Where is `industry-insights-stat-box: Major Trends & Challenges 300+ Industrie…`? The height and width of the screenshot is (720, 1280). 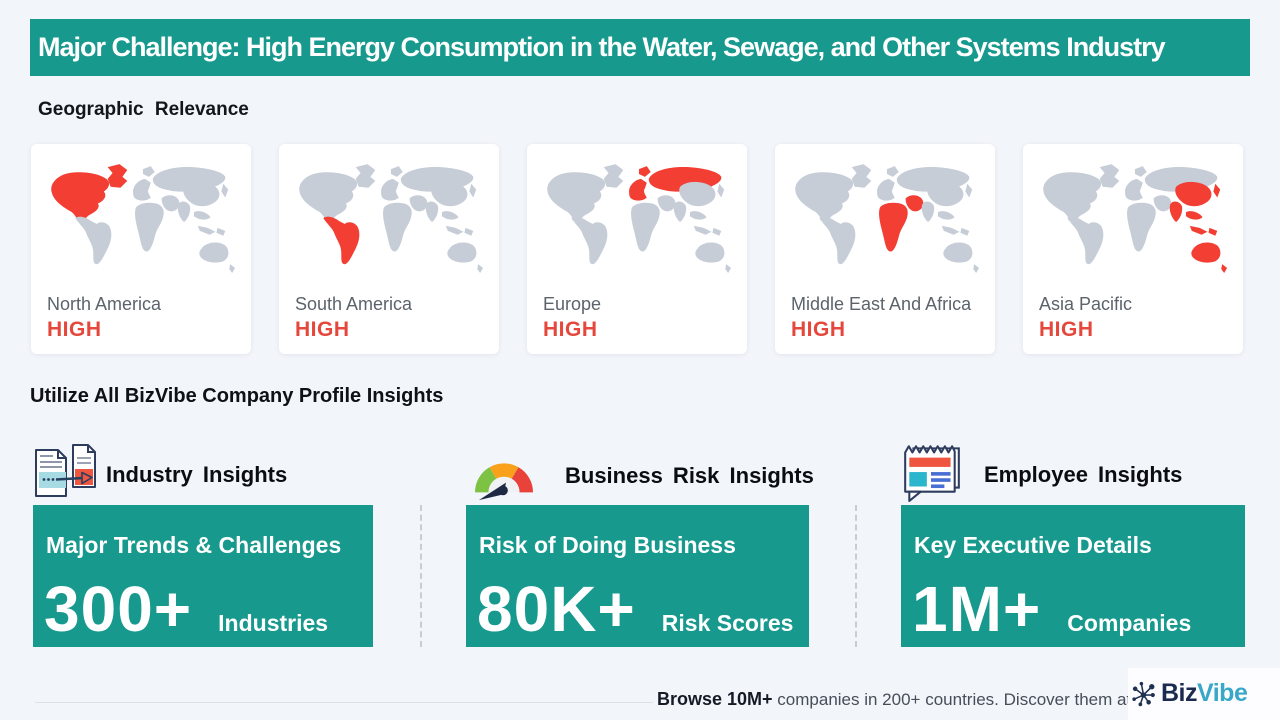
industry-insights-stat-box: Major Trends & Challenges 300+ Industrie… is located at coordinates (203, 576).